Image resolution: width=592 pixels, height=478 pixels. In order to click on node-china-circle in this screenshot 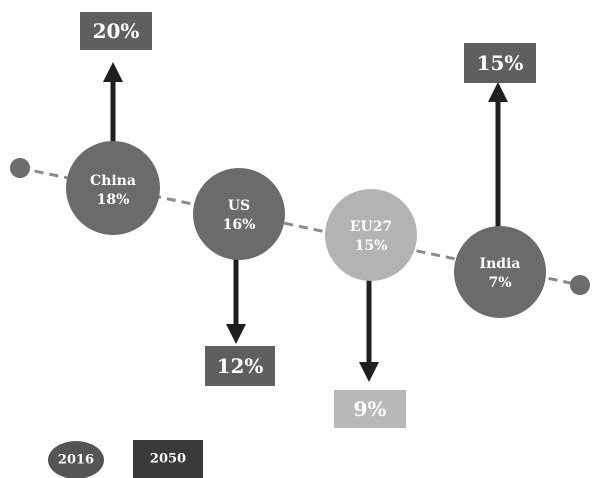, I will do `click(113, 188)`.